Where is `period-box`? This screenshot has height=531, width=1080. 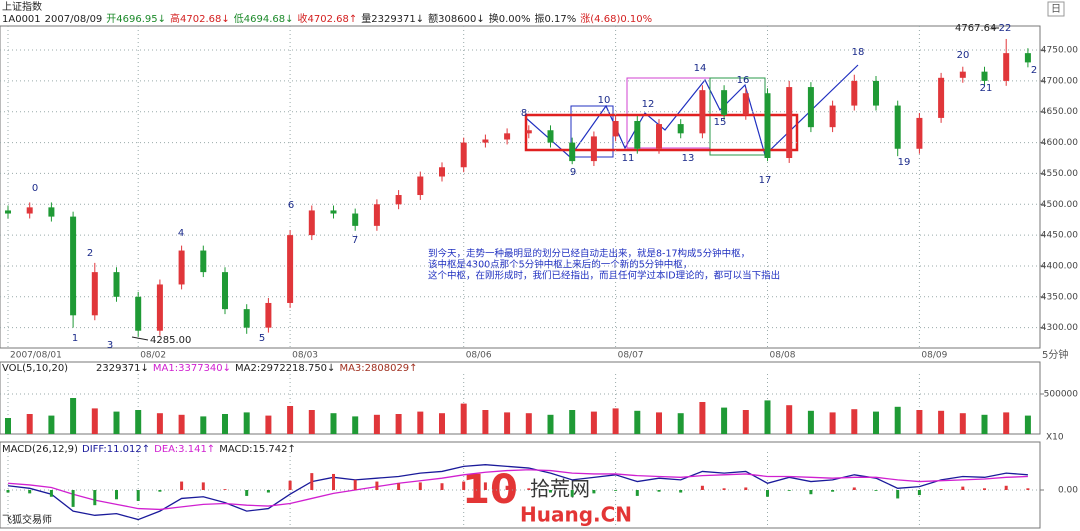
period-box is located at coordinates (1056, 9).